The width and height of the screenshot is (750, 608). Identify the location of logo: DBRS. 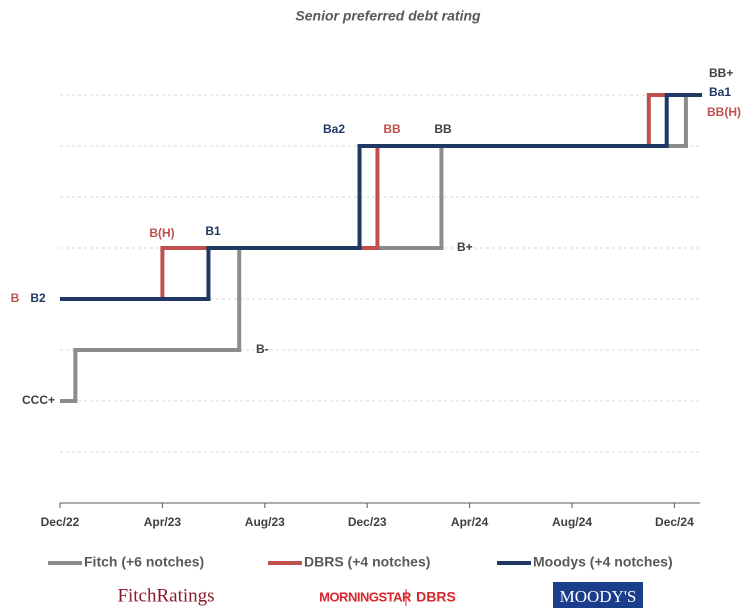
(436, 597).